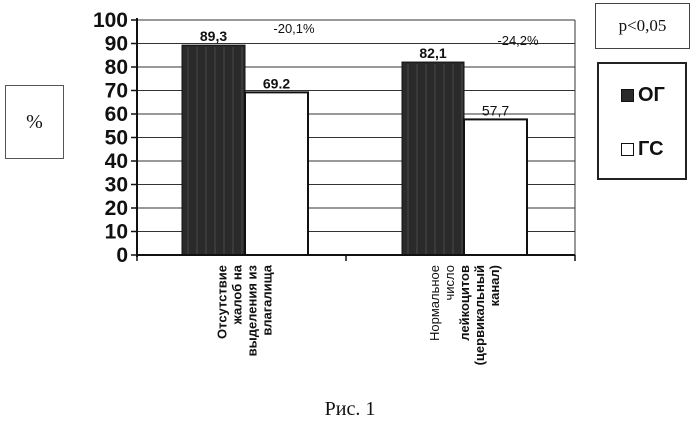  What do you see at coordinates (350, 409) in the screenshot?
I see `figure-caption: Рис. 1` at bounding box center [350, 409].